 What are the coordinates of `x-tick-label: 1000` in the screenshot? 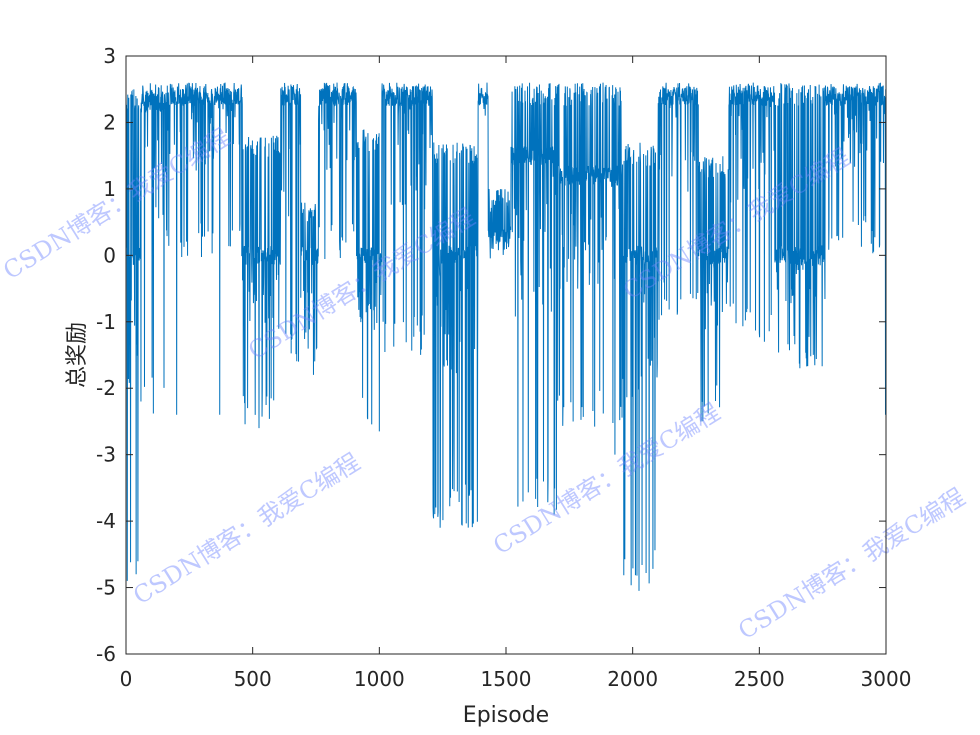 It's located at (379, 679).